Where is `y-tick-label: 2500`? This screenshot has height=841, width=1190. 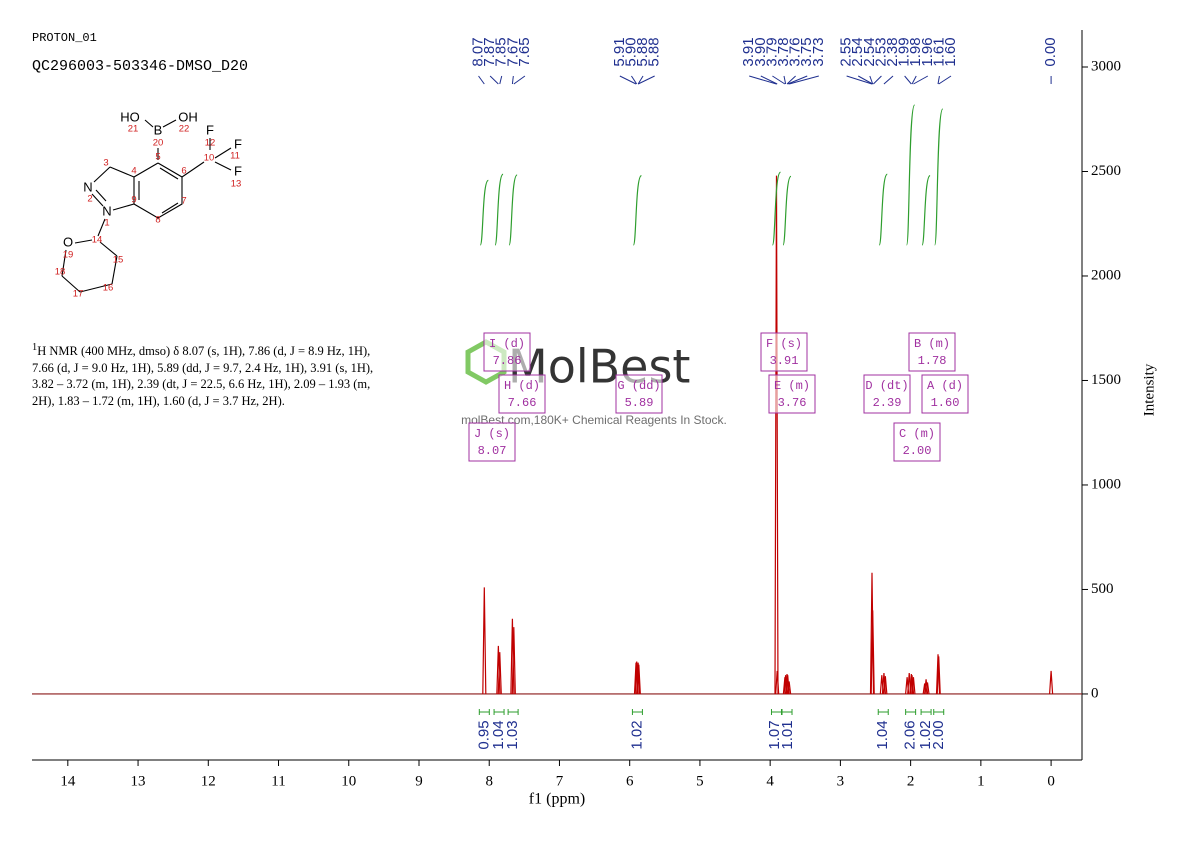 y-tick-label: 2500 is located at coordinates (1106, 171).